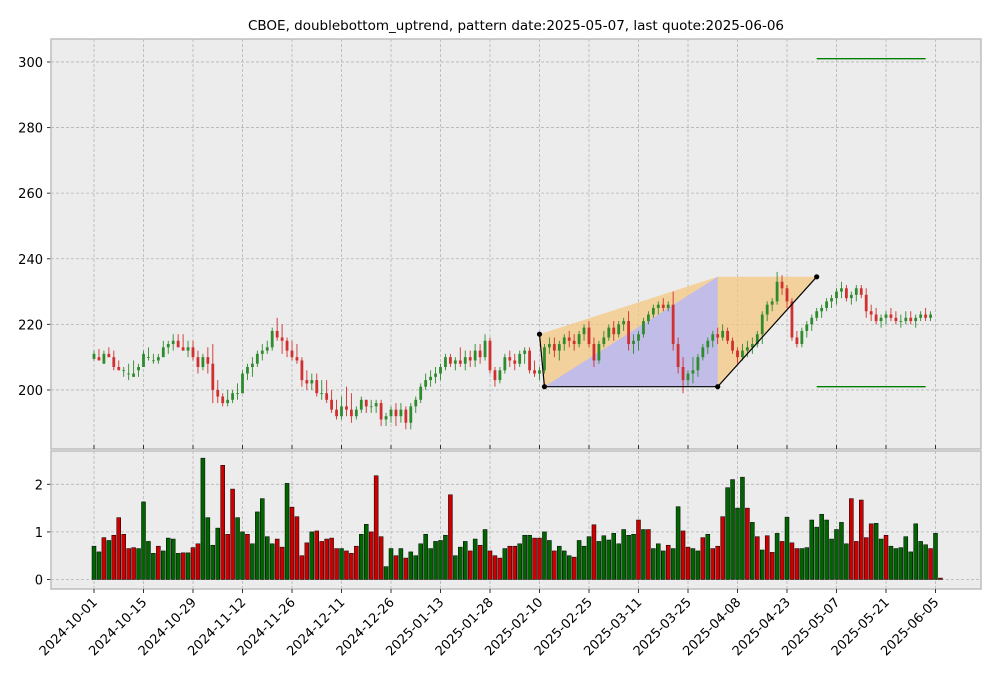 This screenshot has width=1001, height=678. What do you see at coordinates (678, 332) in the screenshot?
I see `pattern-line` at bounding box center [678, 332].